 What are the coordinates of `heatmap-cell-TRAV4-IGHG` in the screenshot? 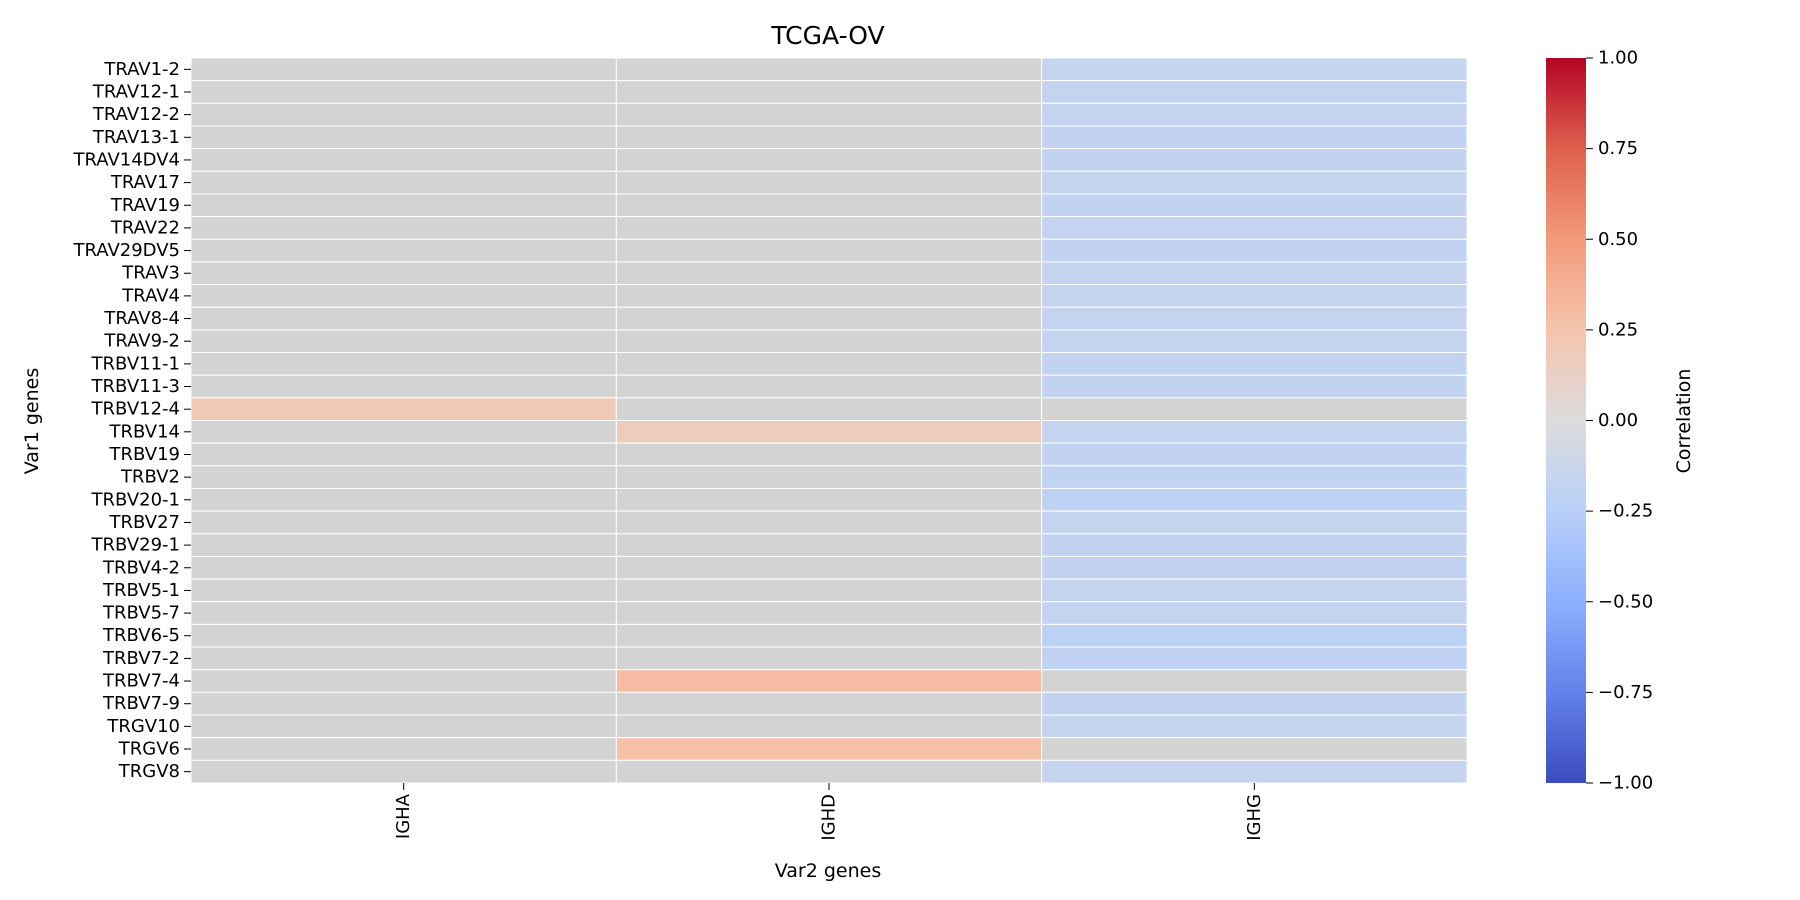 It's located at (1254, 296).